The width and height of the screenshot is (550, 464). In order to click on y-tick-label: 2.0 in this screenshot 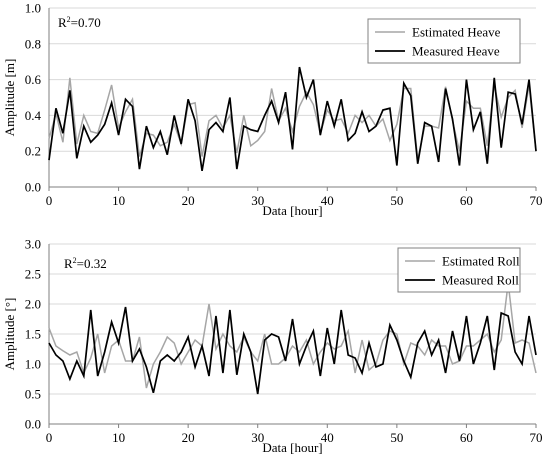, I will do `click(33, 304)`.